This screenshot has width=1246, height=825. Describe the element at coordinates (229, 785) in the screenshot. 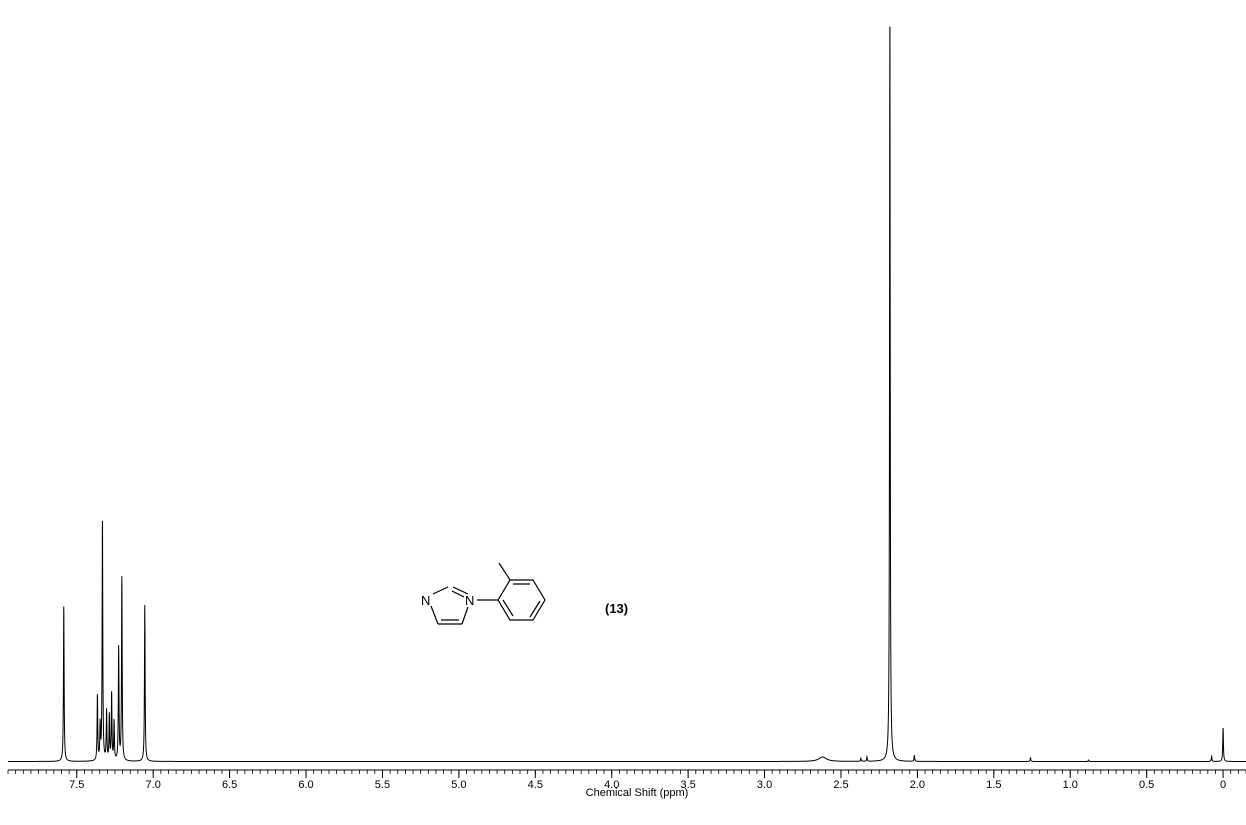

I see `x-axis-tick-label: 6.5` at that location.